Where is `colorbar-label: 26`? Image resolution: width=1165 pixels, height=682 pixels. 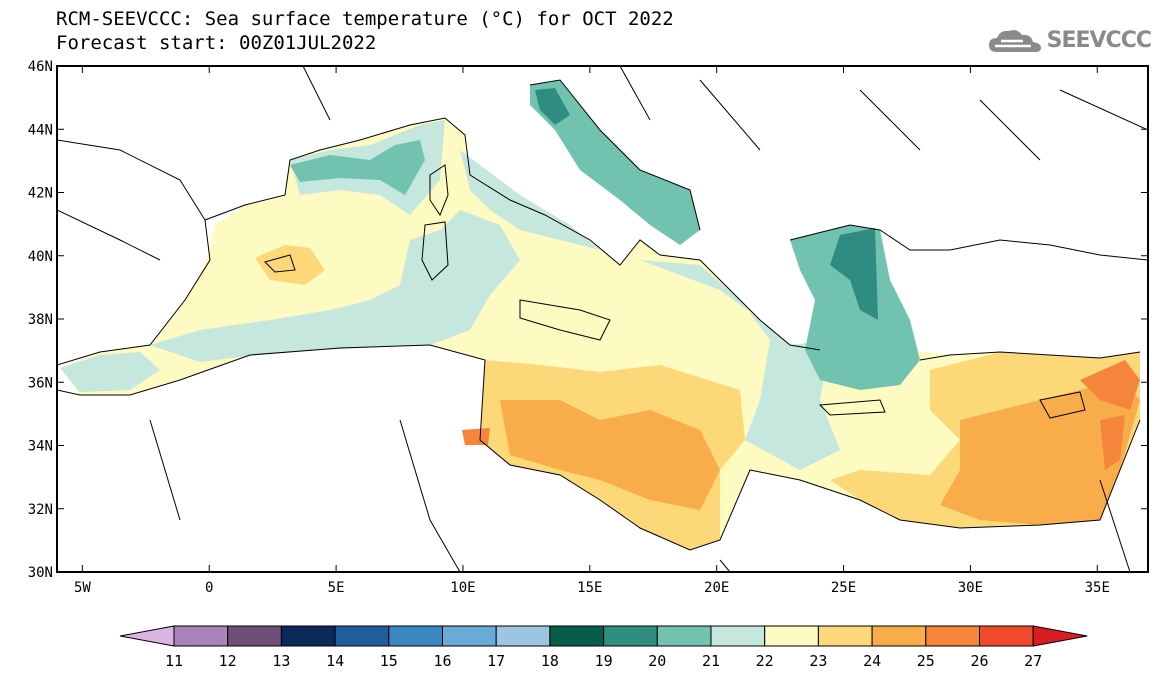 colorbar-label: 26 is located at coordinates (979, 661).